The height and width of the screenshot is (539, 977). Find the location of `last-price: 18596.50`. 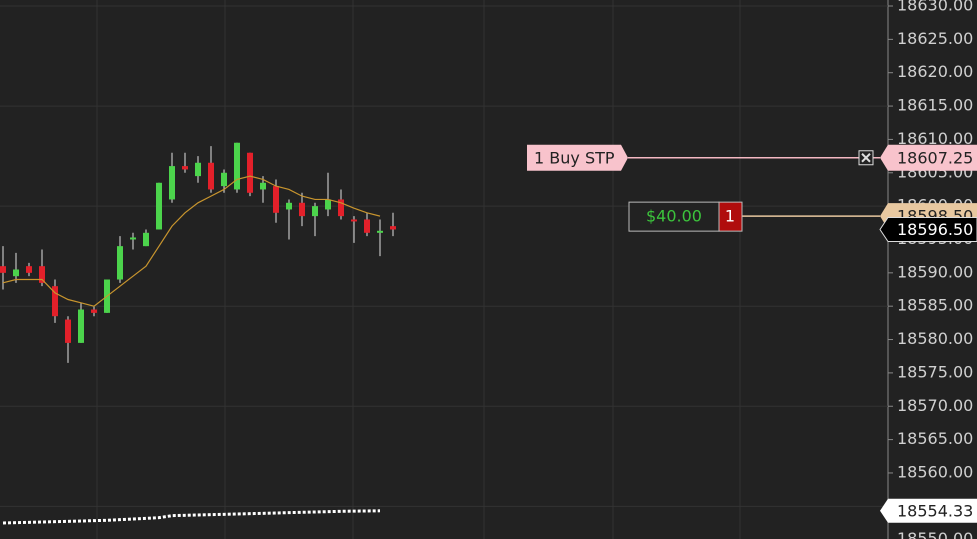

last-price: 18596.50 is located at coordinates (935, 229).